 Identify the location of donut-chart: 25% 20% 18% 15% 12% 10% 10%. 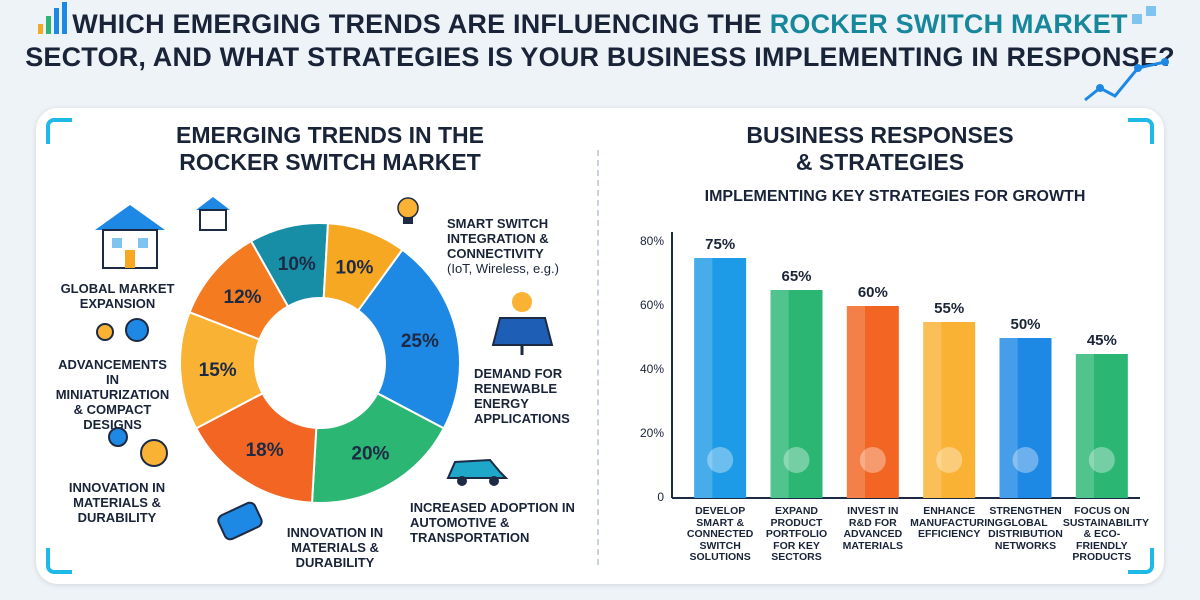
(320, 363).